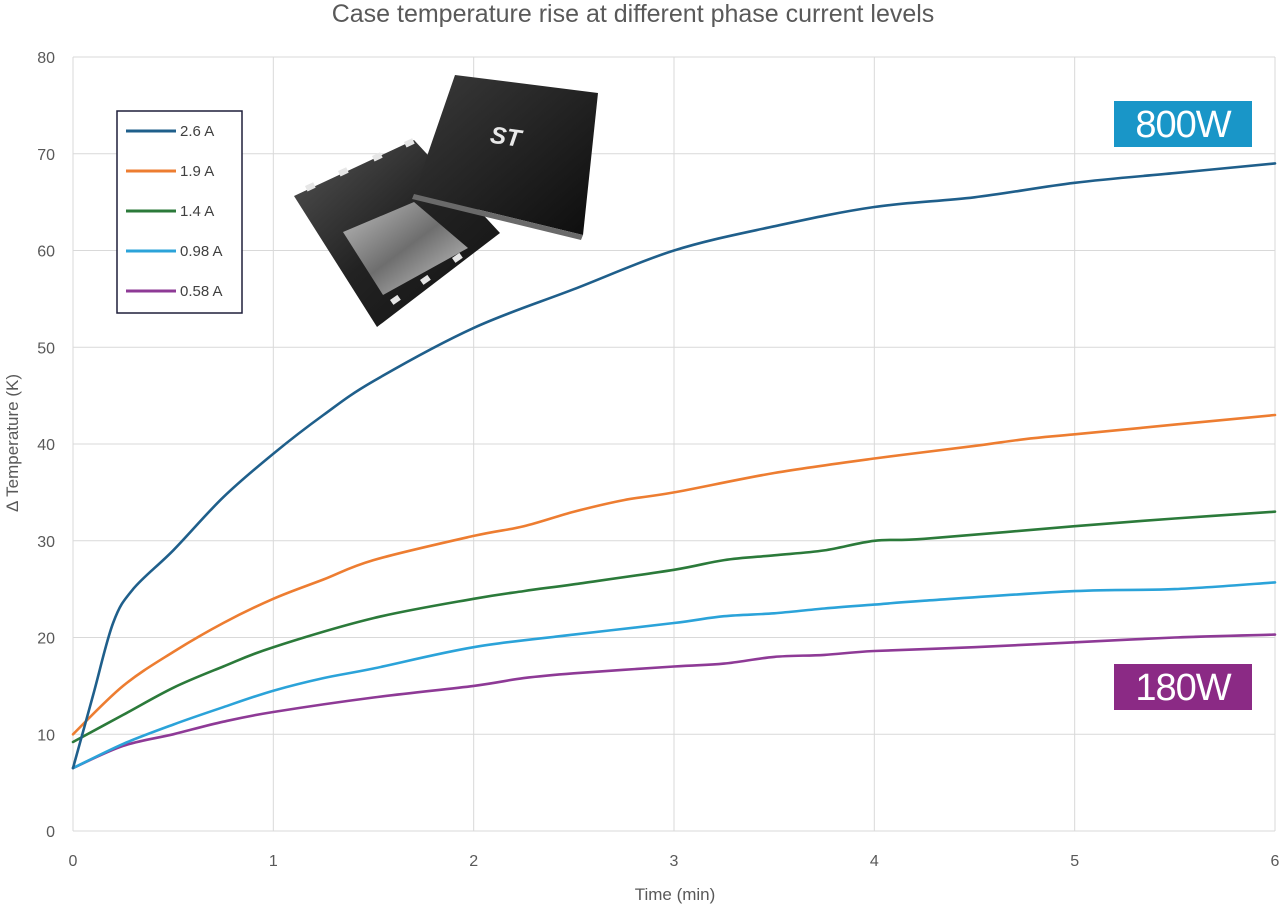 This screenshot has width=1280, height=906. Describe the element at coordinates (674, 701) in the screenshot. I see `series-line-0-58-A` at that location.